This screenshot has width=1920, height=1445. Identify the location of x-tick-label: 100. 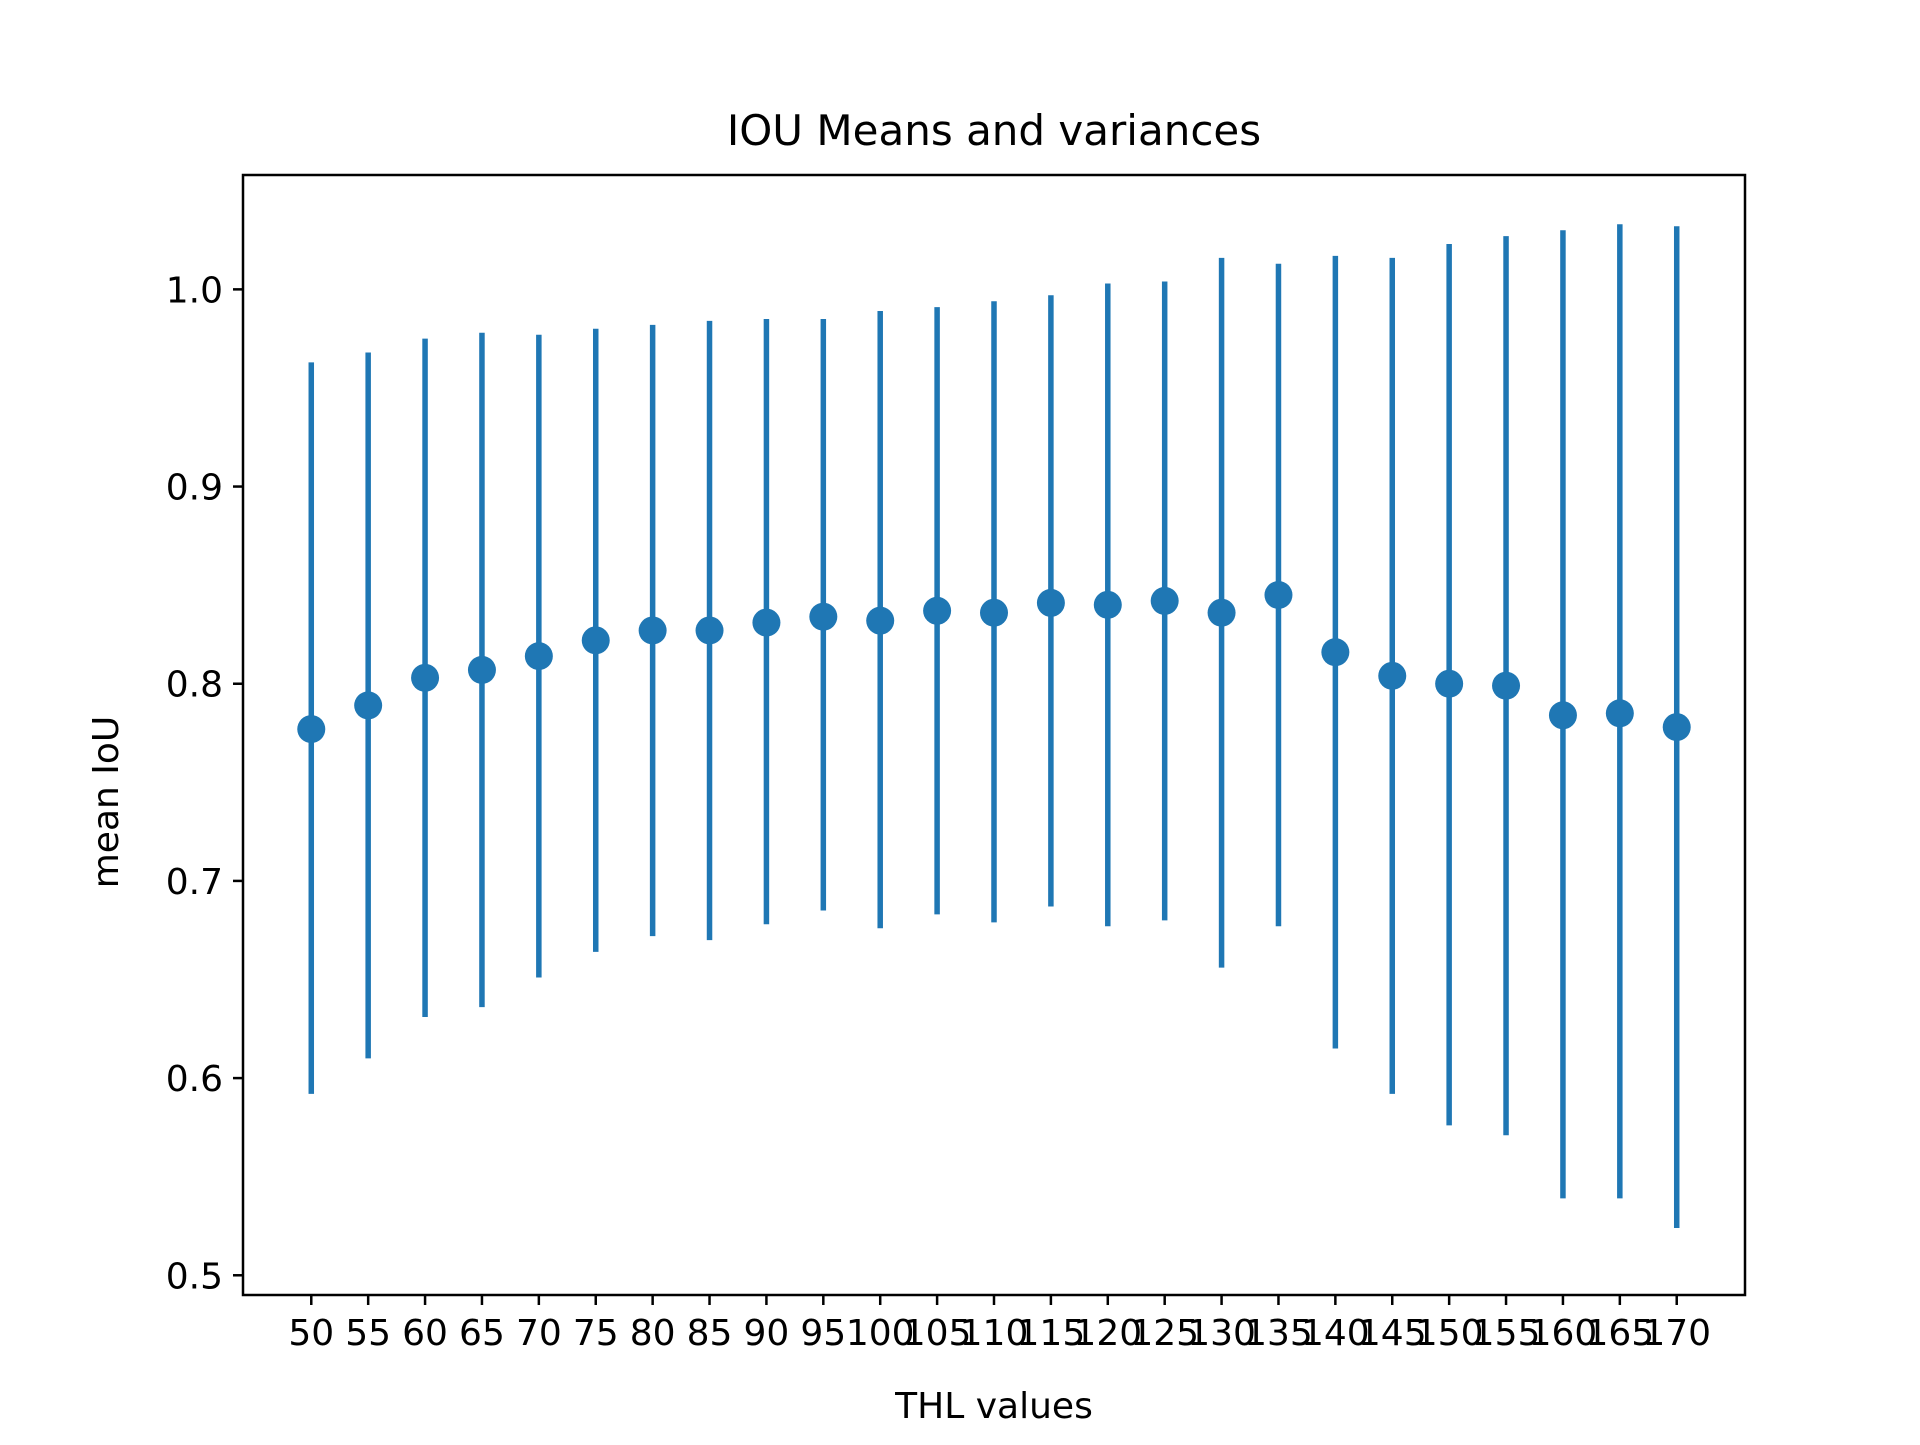
(880, 1333).